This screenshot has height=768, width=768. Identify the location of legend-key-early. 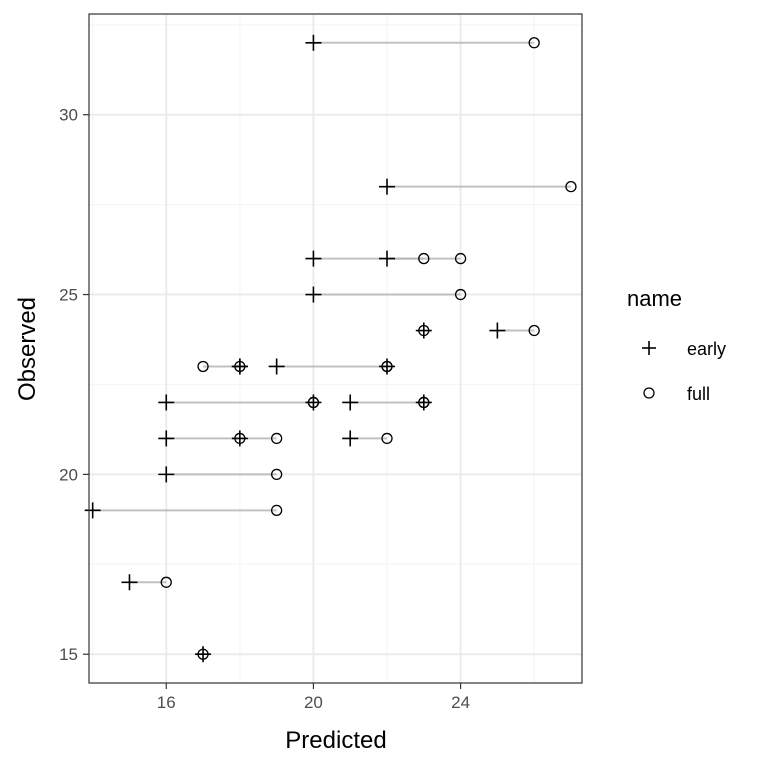
(649, 348).